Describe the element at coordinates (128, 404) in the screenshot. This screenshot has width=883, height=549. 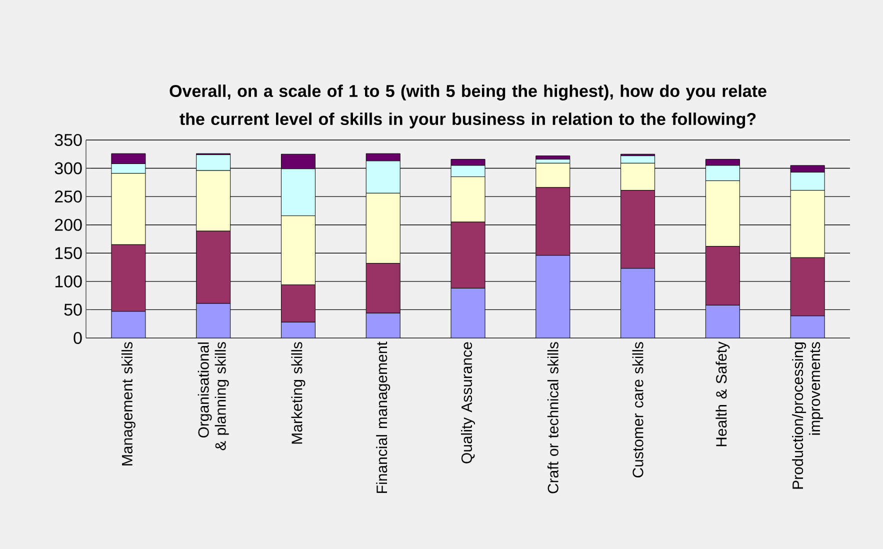
I see `x-tick-label: Management skills` at that location.